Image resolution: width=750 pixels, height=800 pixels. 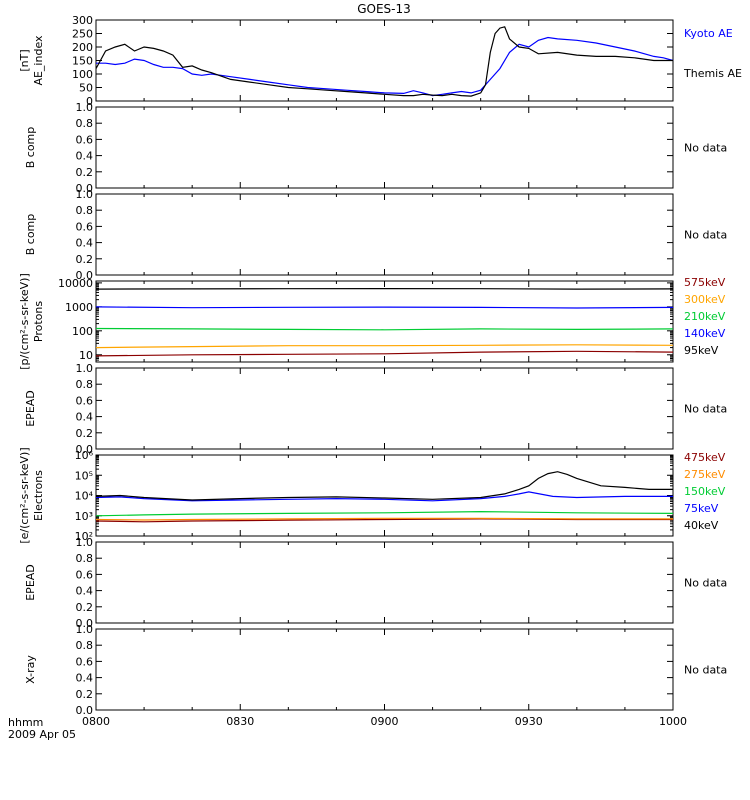 I want to click on legend-entry: 300keV, so click(x=705, y=299).